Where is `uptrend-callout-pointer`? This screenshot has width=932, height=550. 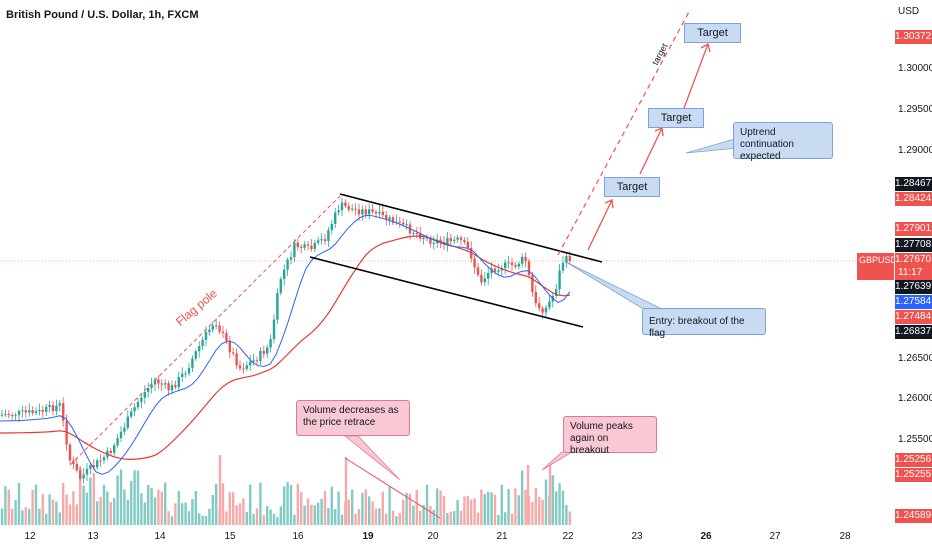
uptrend-callout-pointer is located at coordinates (712, 145).